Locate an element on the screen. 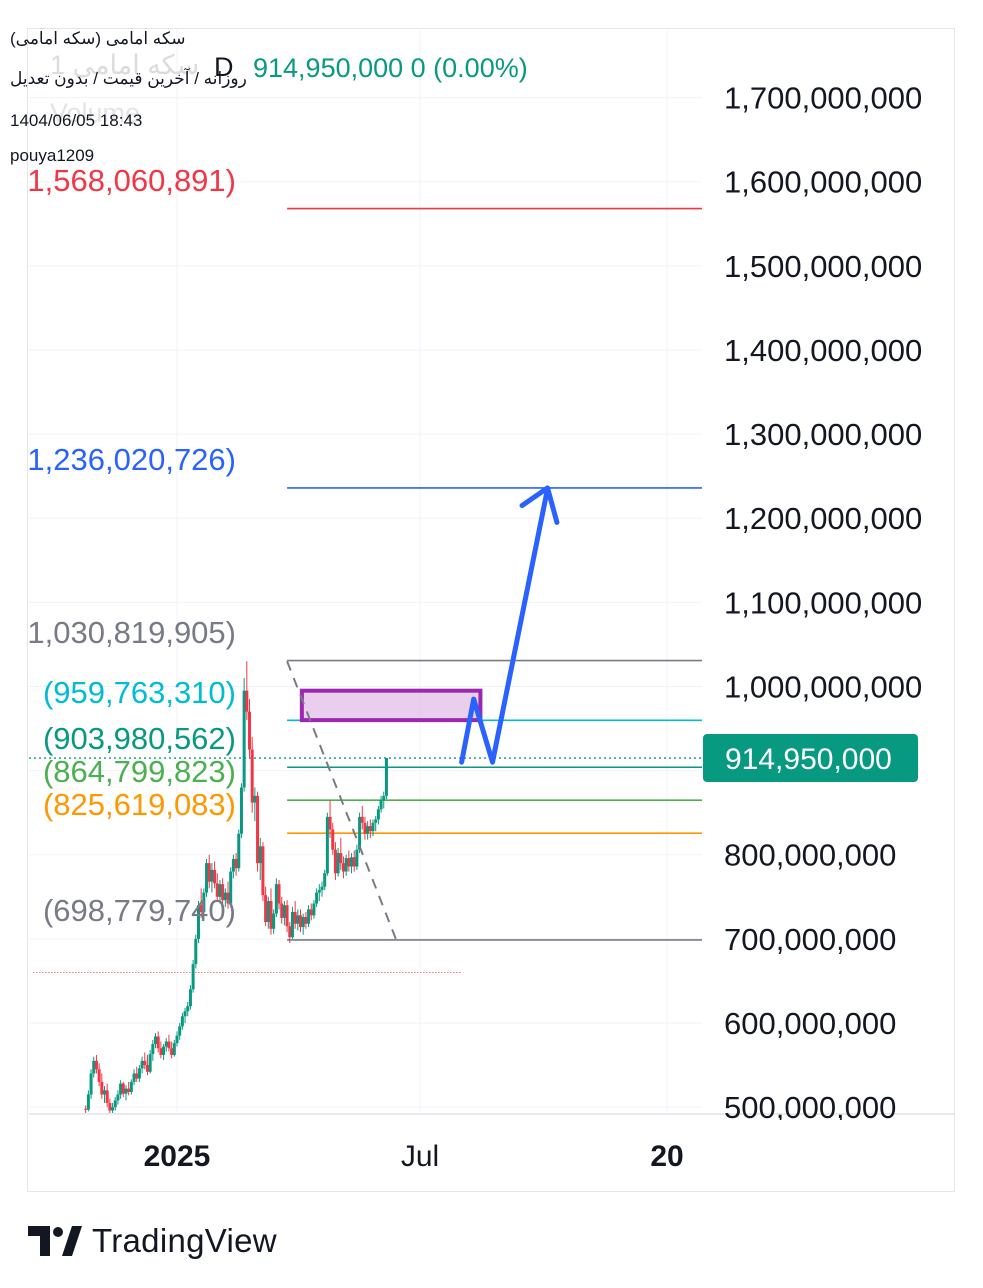 The image size is (983, 1288). time-axis: 2025 Jul 20 is located at coordinates (548, 1155).